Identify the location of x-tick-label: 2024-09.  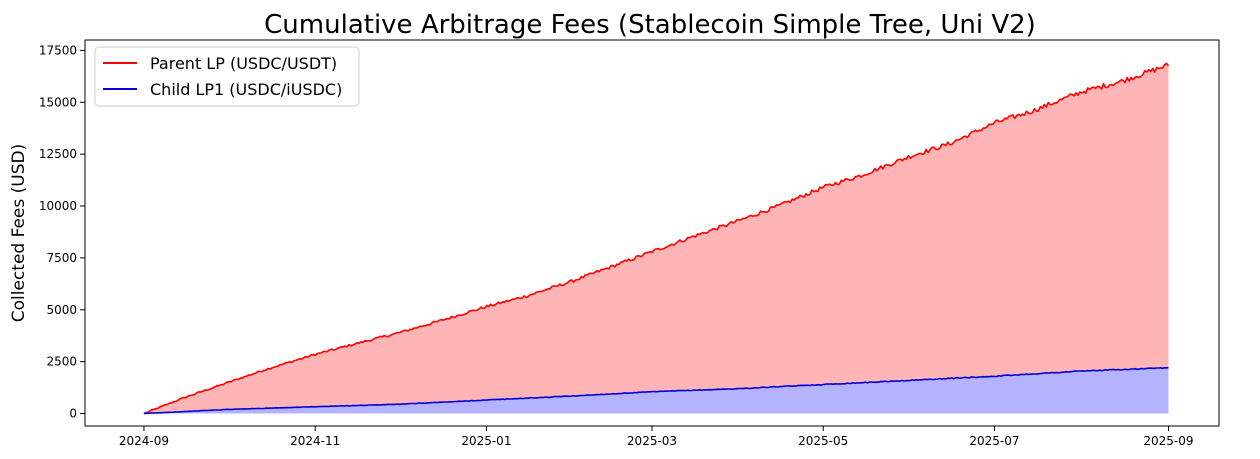
(144, 441).